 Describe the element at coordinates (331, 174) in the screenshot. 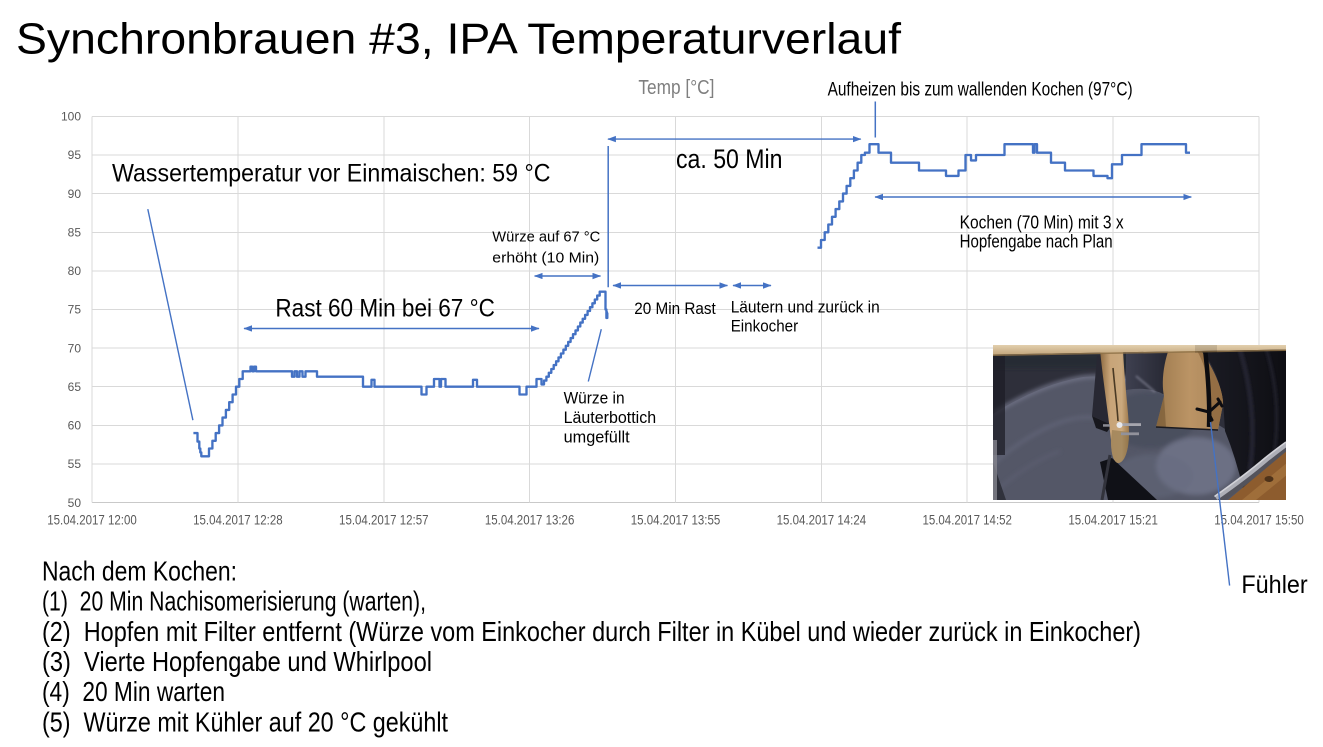

I see `svg-text:Wassertemperatur vor Einmaisch: Wassertemperatur vor Einmaischen: 59 °C` at that location.